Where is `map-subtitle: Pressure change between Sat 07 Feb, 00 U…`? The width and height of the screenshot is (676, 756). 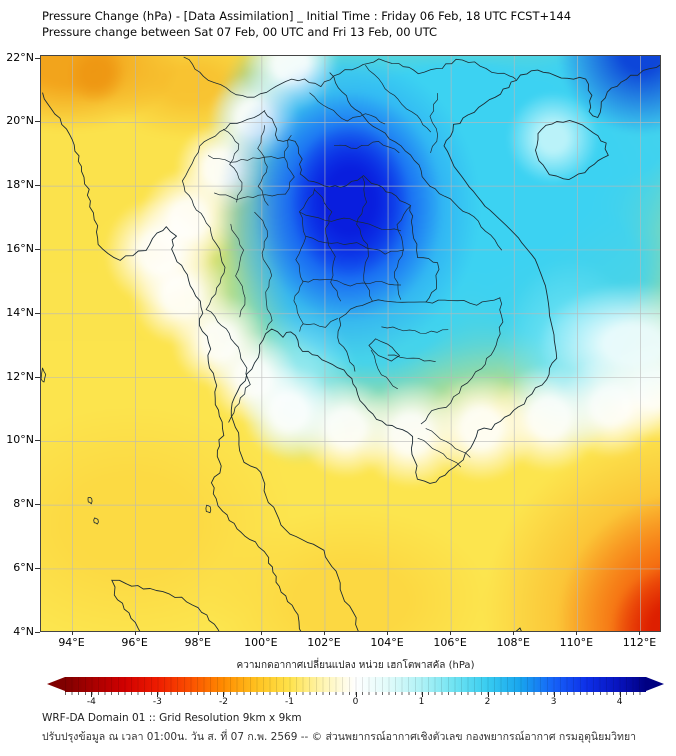
map-subtitle: Pressure change between Sat 07 Feb, 00 U… is located at coordinates (240, 32).